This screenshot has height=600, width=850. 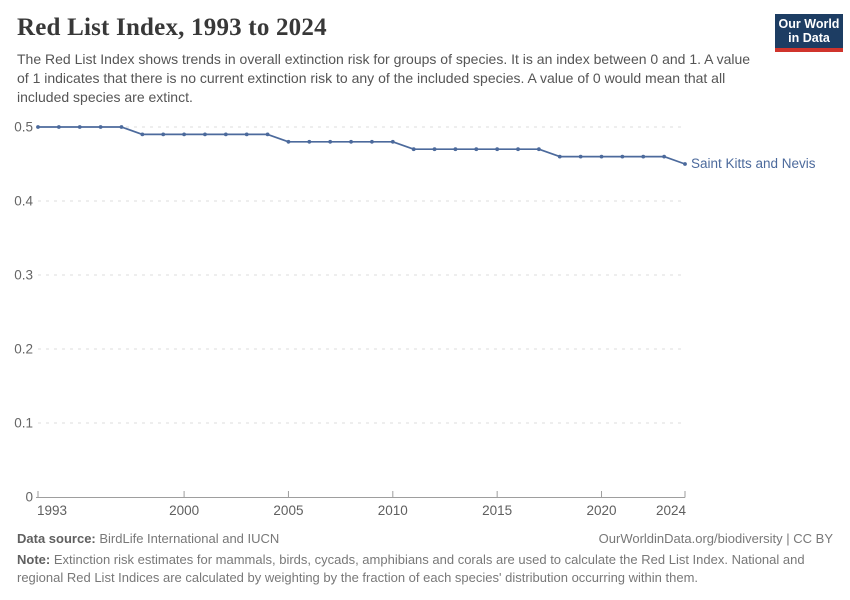 What do you see at coordinates (163, 134) in the screenshot?
I see `data-point-1999` at bounding box center [163, 134].